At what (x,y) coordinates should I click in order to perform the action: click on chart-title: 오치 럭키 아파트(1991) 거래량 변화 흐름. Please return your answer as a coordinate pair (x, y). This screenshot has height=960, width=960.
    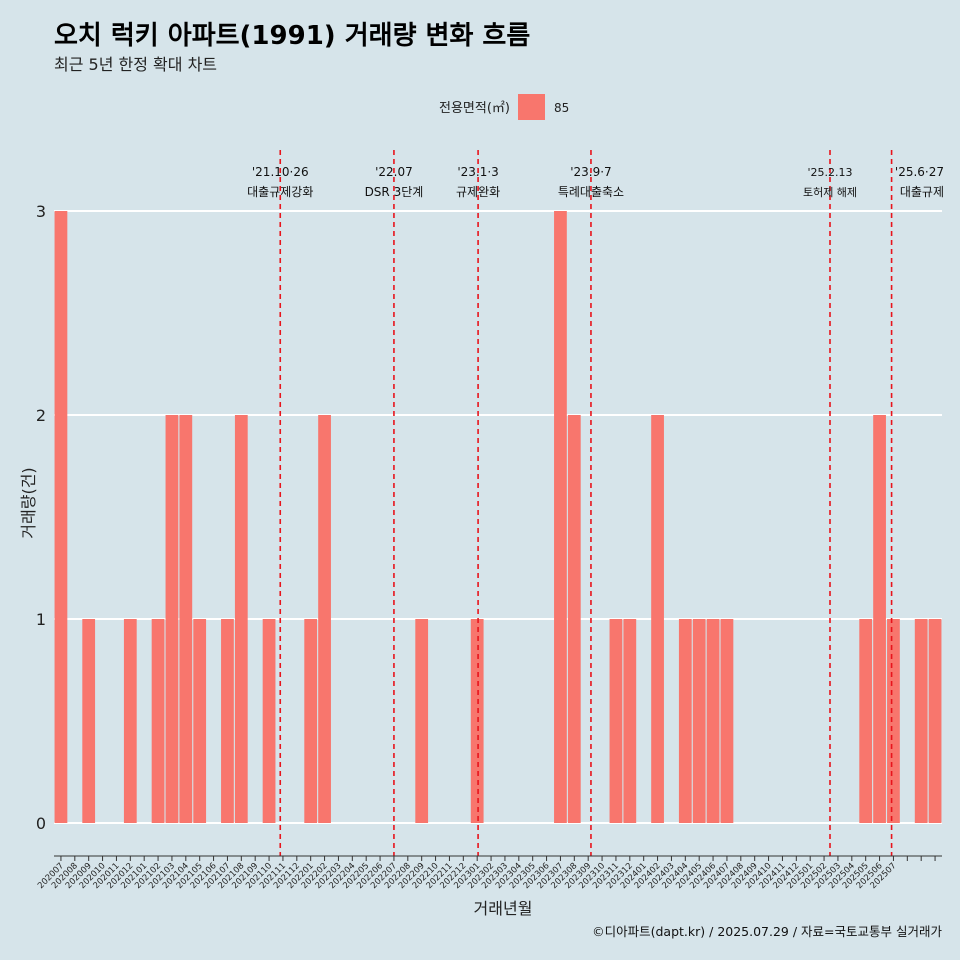
    Looking at the image, I should click on (292, 36).